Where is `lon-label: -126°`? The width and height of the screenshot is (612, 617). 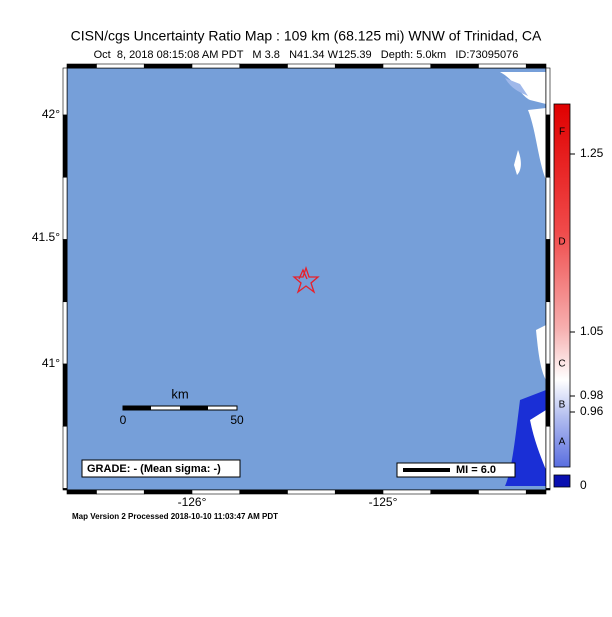 lon-label: -126° is located at coordinates (192, 502).